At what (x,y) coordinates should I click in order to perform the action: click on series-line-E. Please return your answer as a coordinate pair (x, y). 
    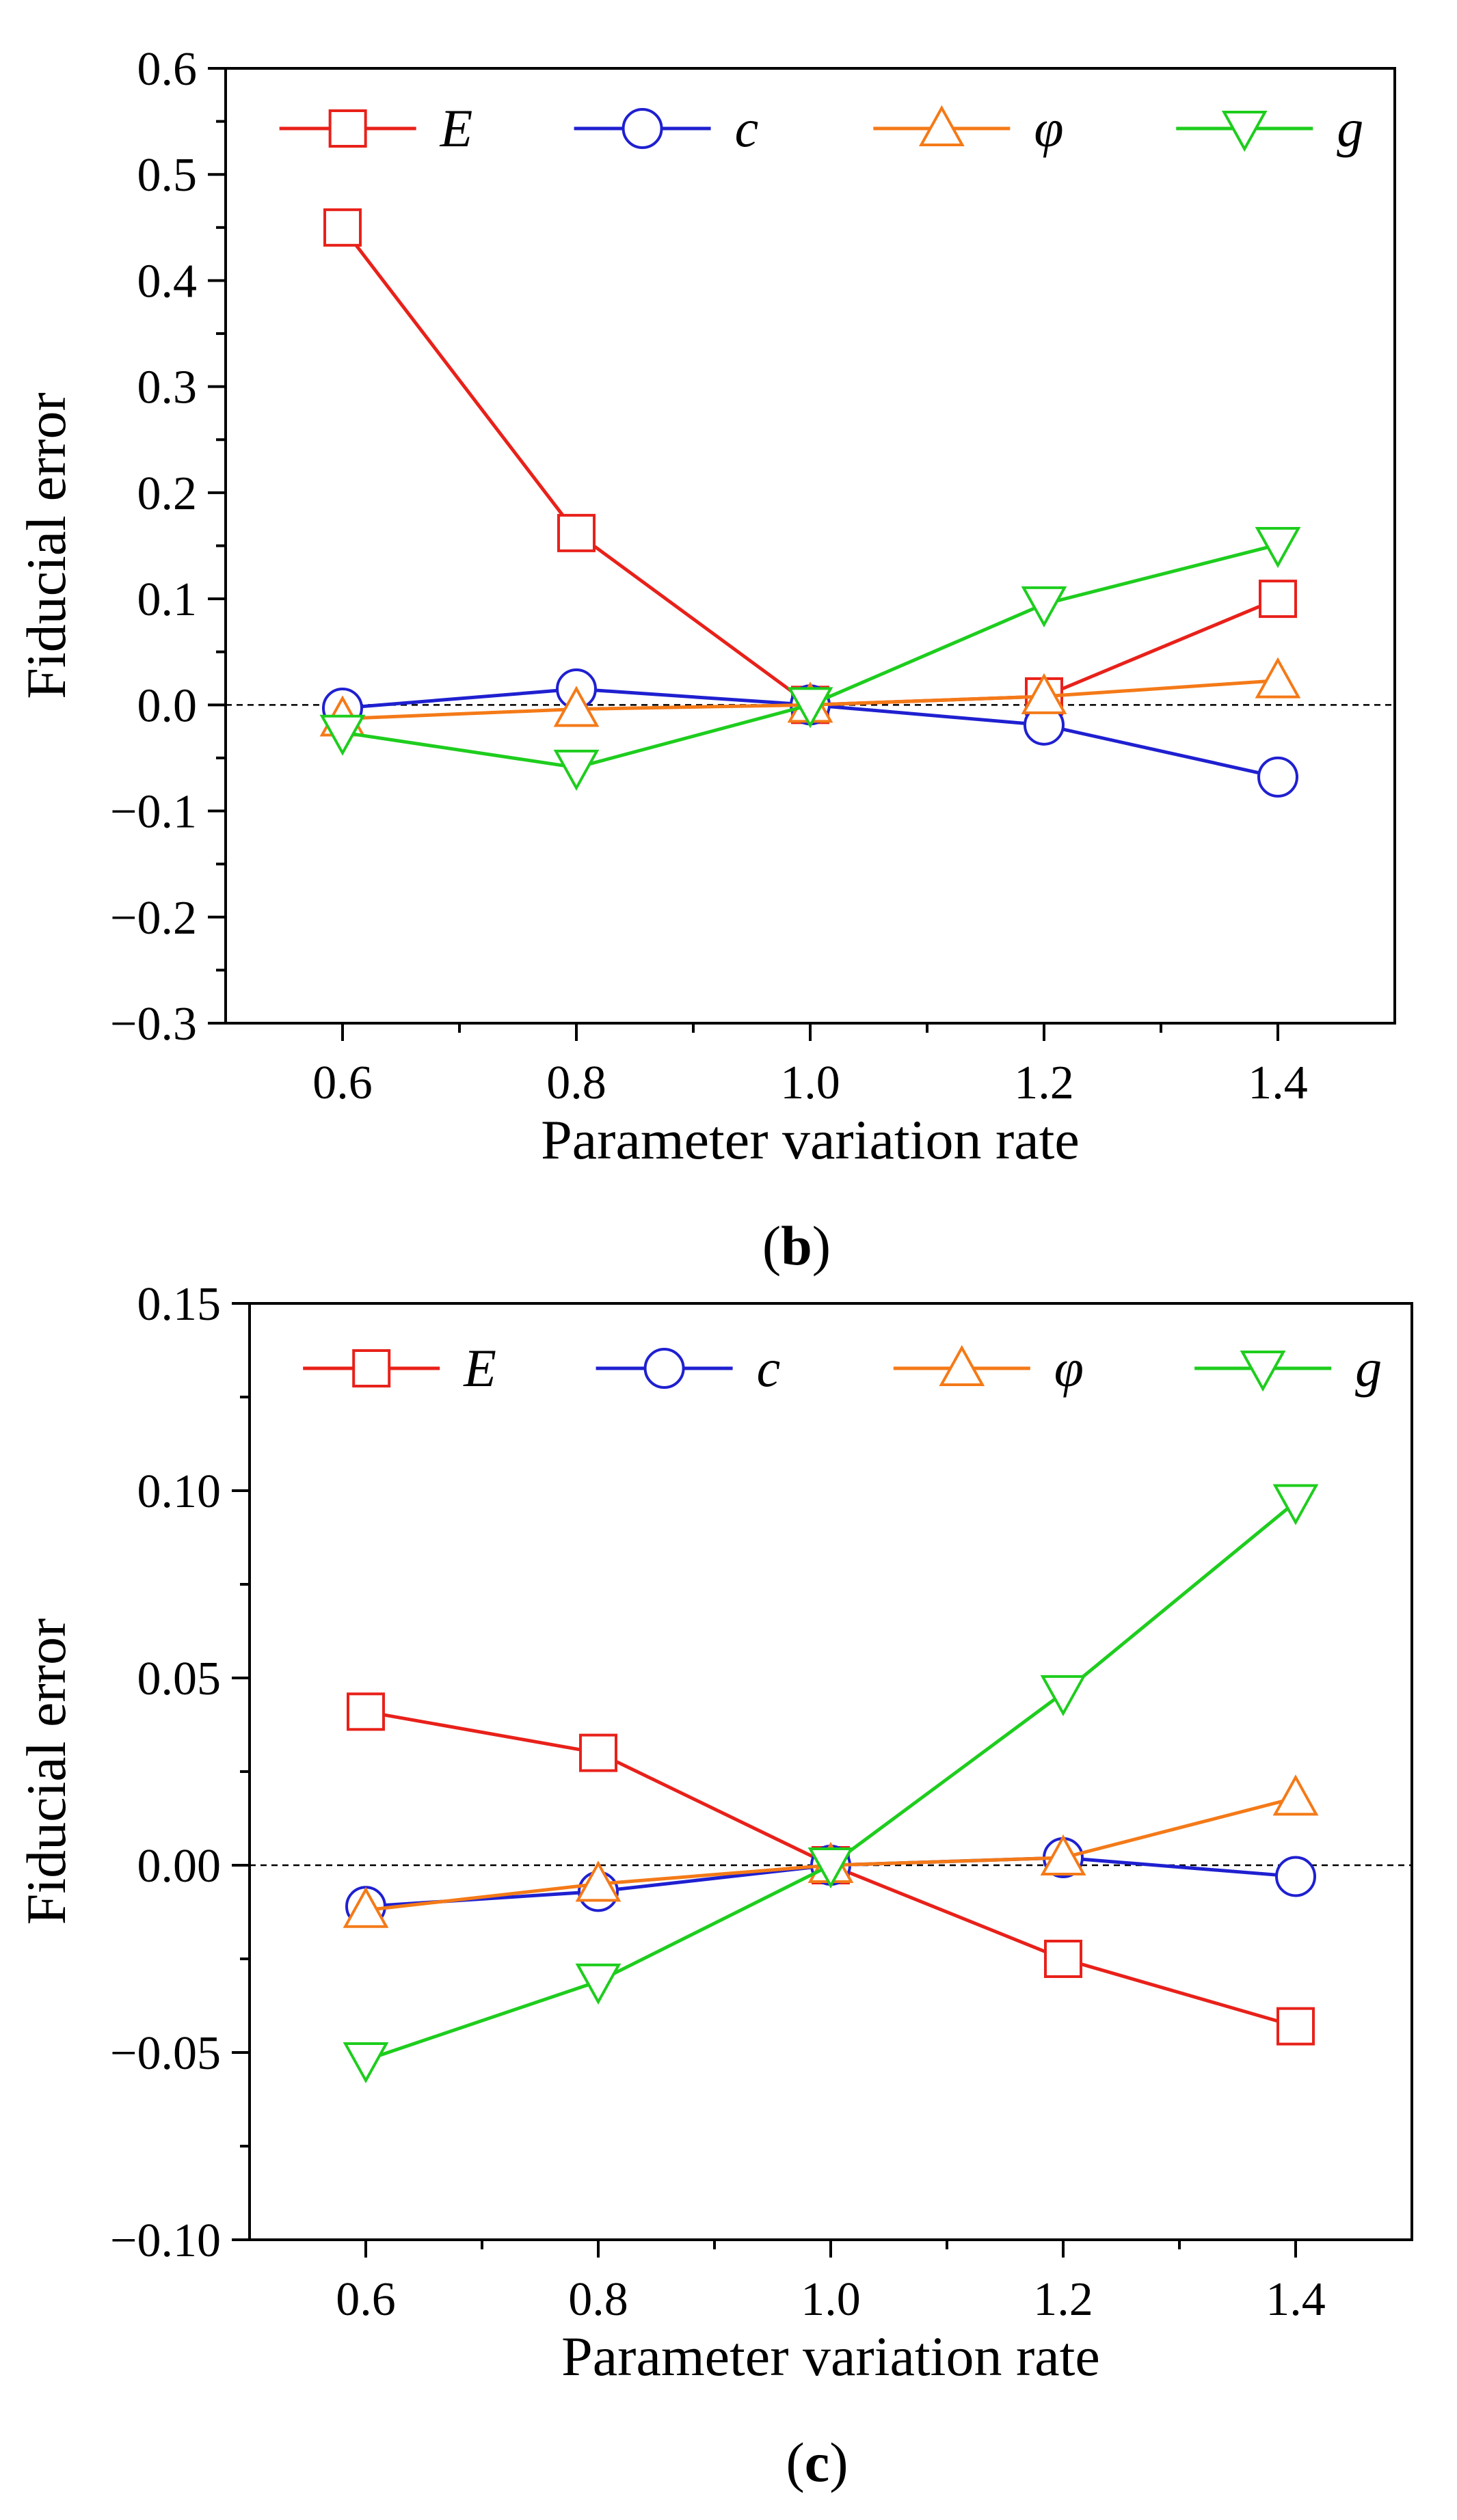
    Looking at the image, I should click on (810, 466).